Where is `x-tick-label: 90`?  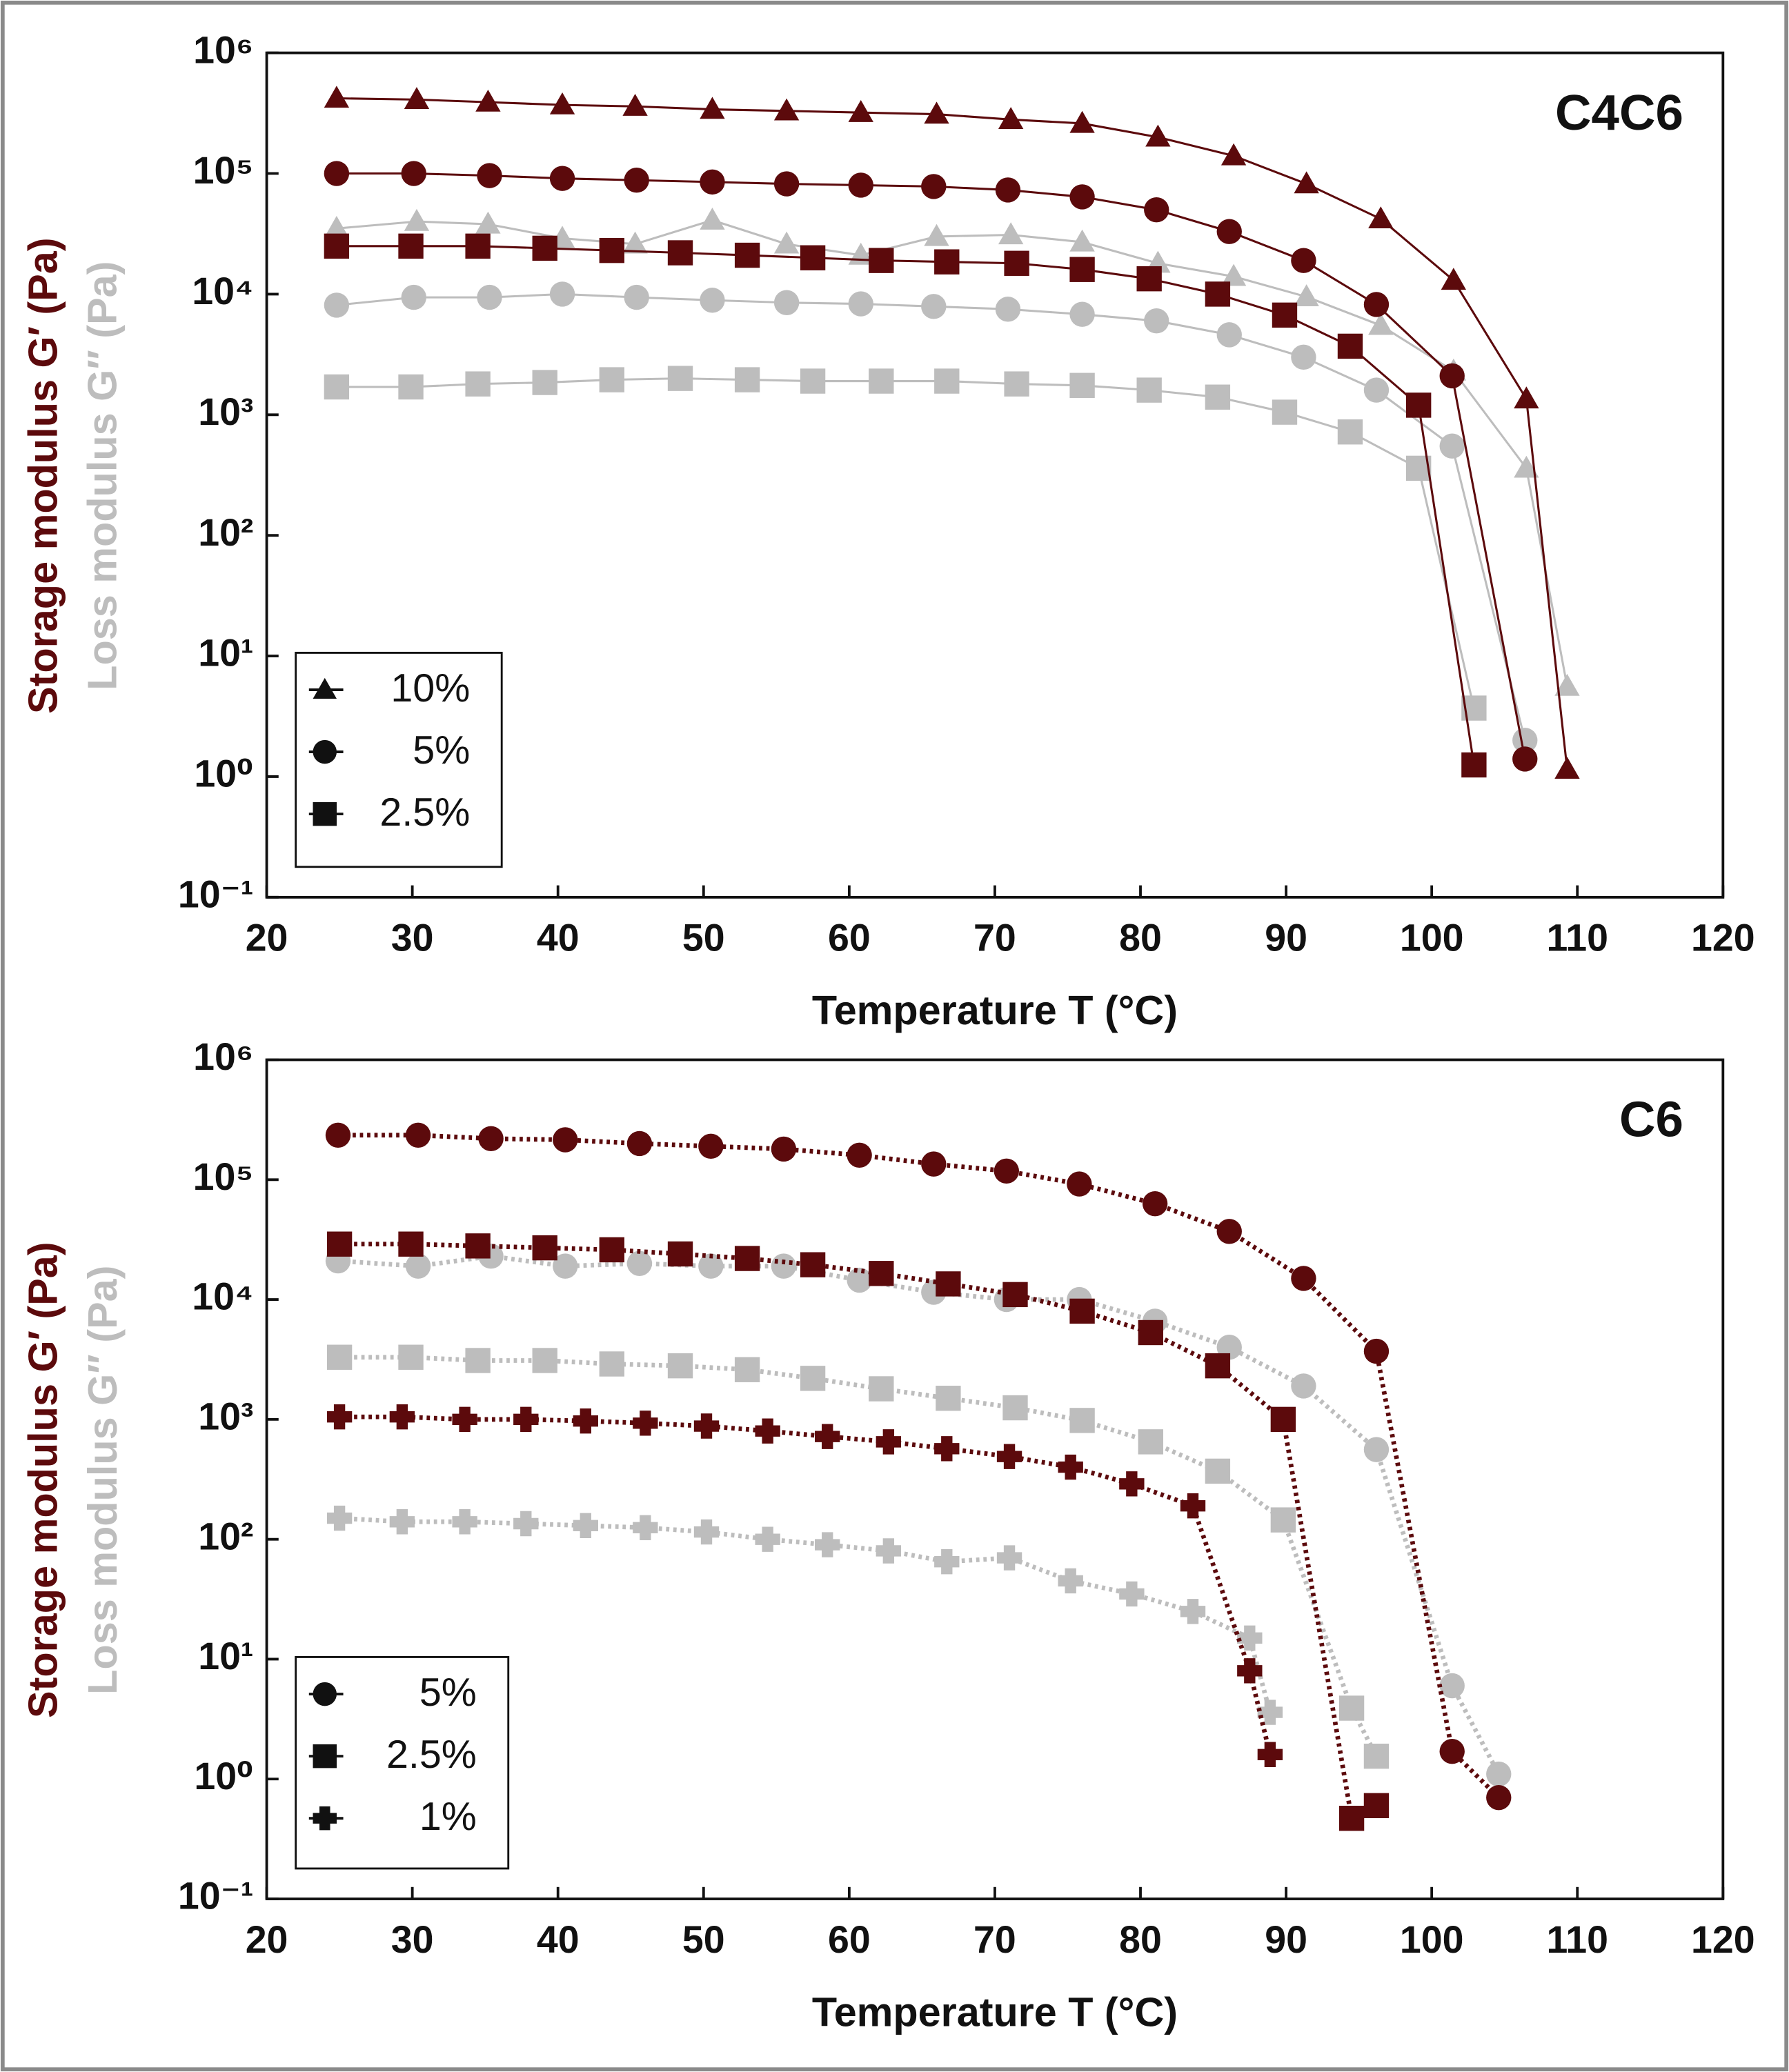 x-tick-label: 90 is located at coordinates (1286, 938).